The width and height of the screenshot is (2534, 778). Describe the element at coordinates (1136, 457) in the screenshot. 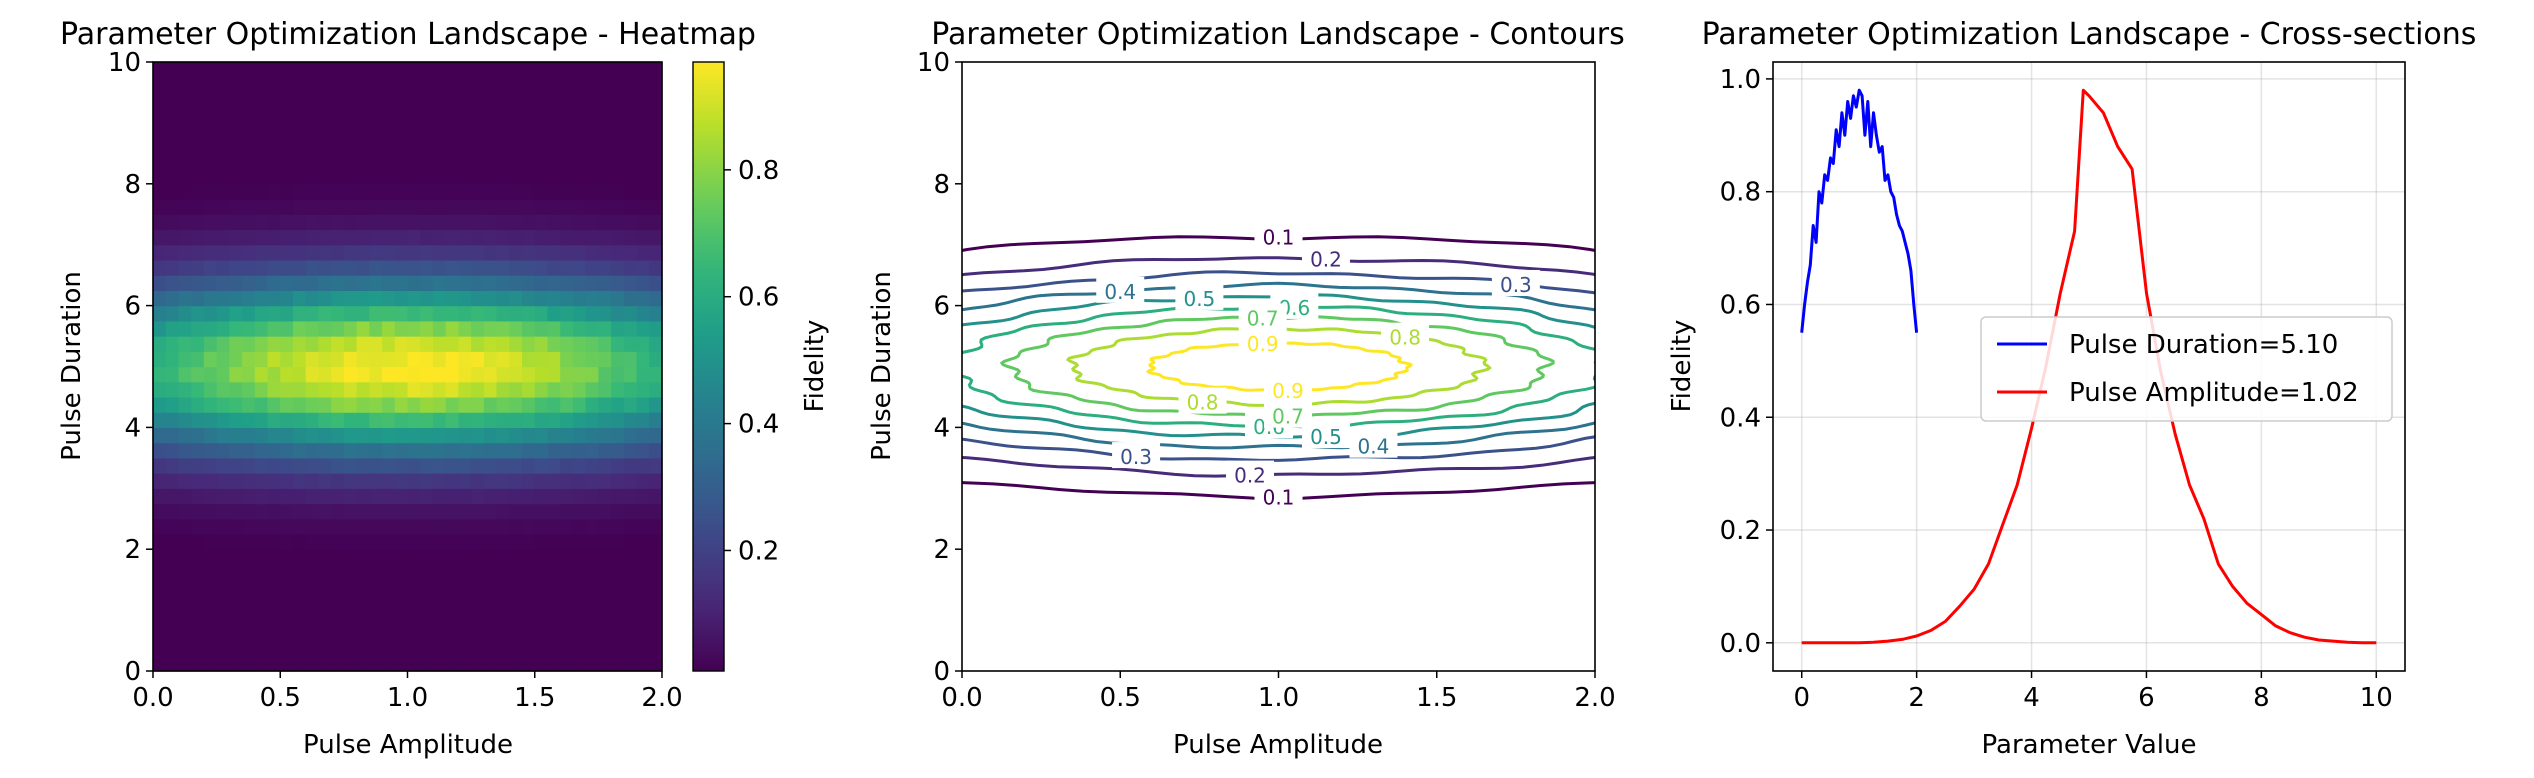

I see `contour-level-label: 0.3` at that location.